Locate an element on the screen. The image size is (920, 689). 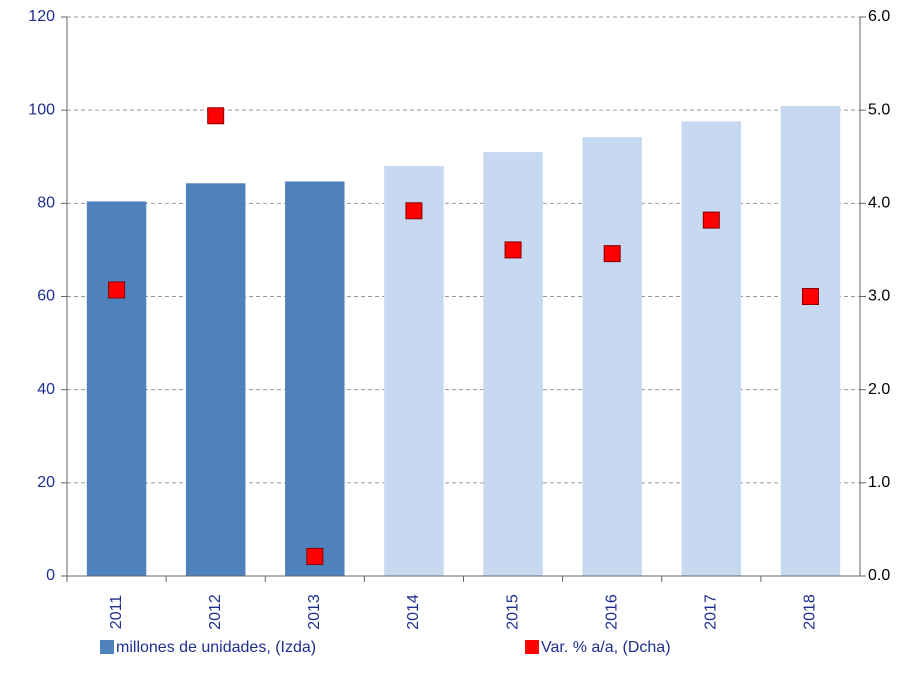
x-tick-label: 2014 is located at coordinates (413, 612).